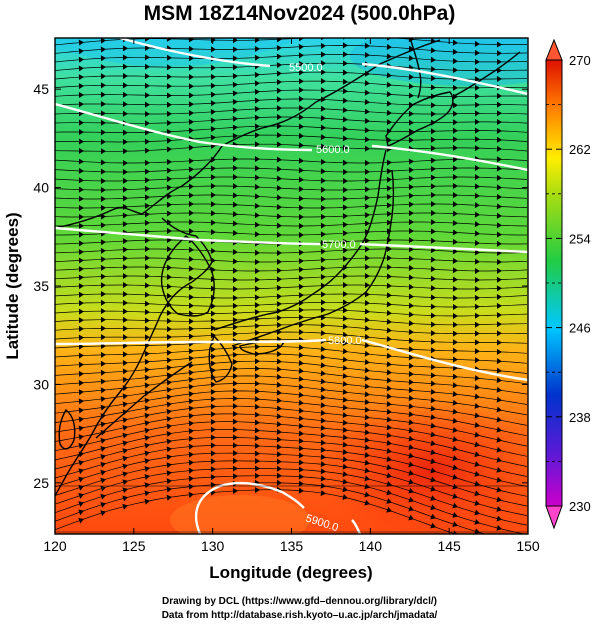  What do you see at coordinates (213, 546) in the screenshot?
I see `x-tick-label: 130` at bounding box center [213, 546].